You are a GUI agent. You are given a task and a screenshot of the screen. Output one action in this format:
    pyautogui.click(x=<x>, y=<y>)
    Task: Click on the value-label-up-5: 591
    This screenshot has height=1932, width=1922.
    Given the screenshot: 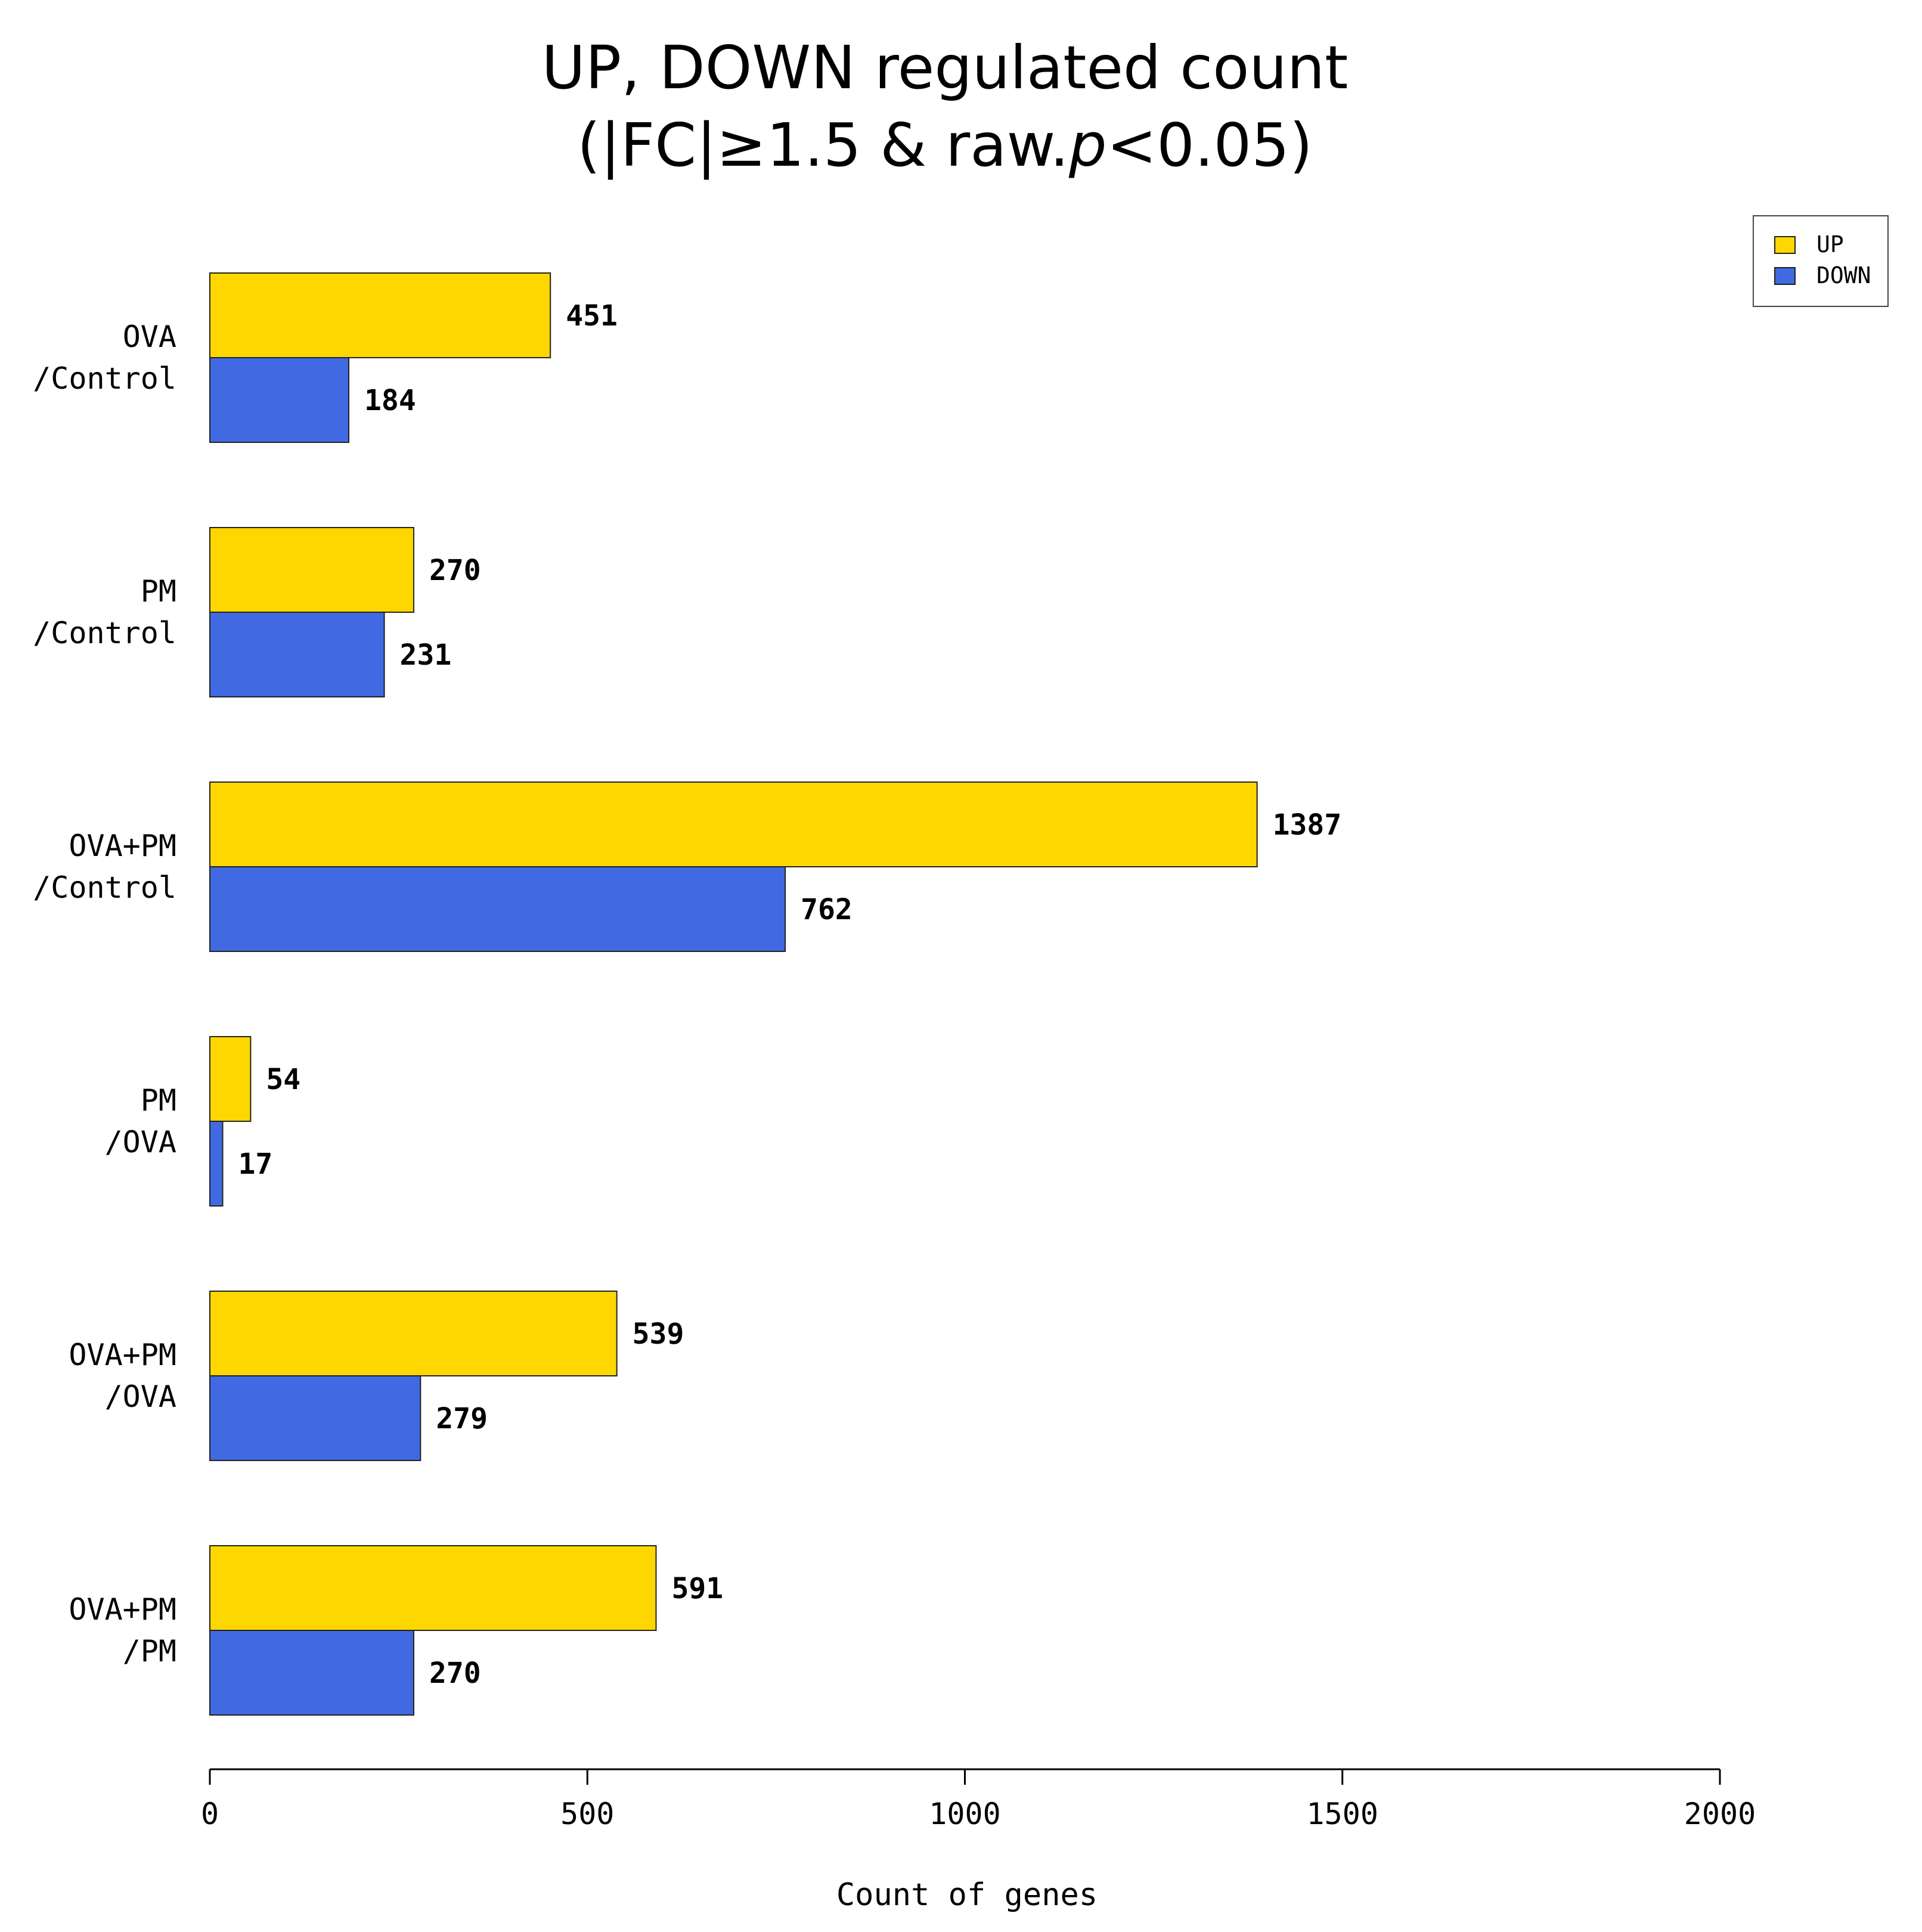 What is the action you would take?
    pyautogui.click(x=698, y=1588)
    